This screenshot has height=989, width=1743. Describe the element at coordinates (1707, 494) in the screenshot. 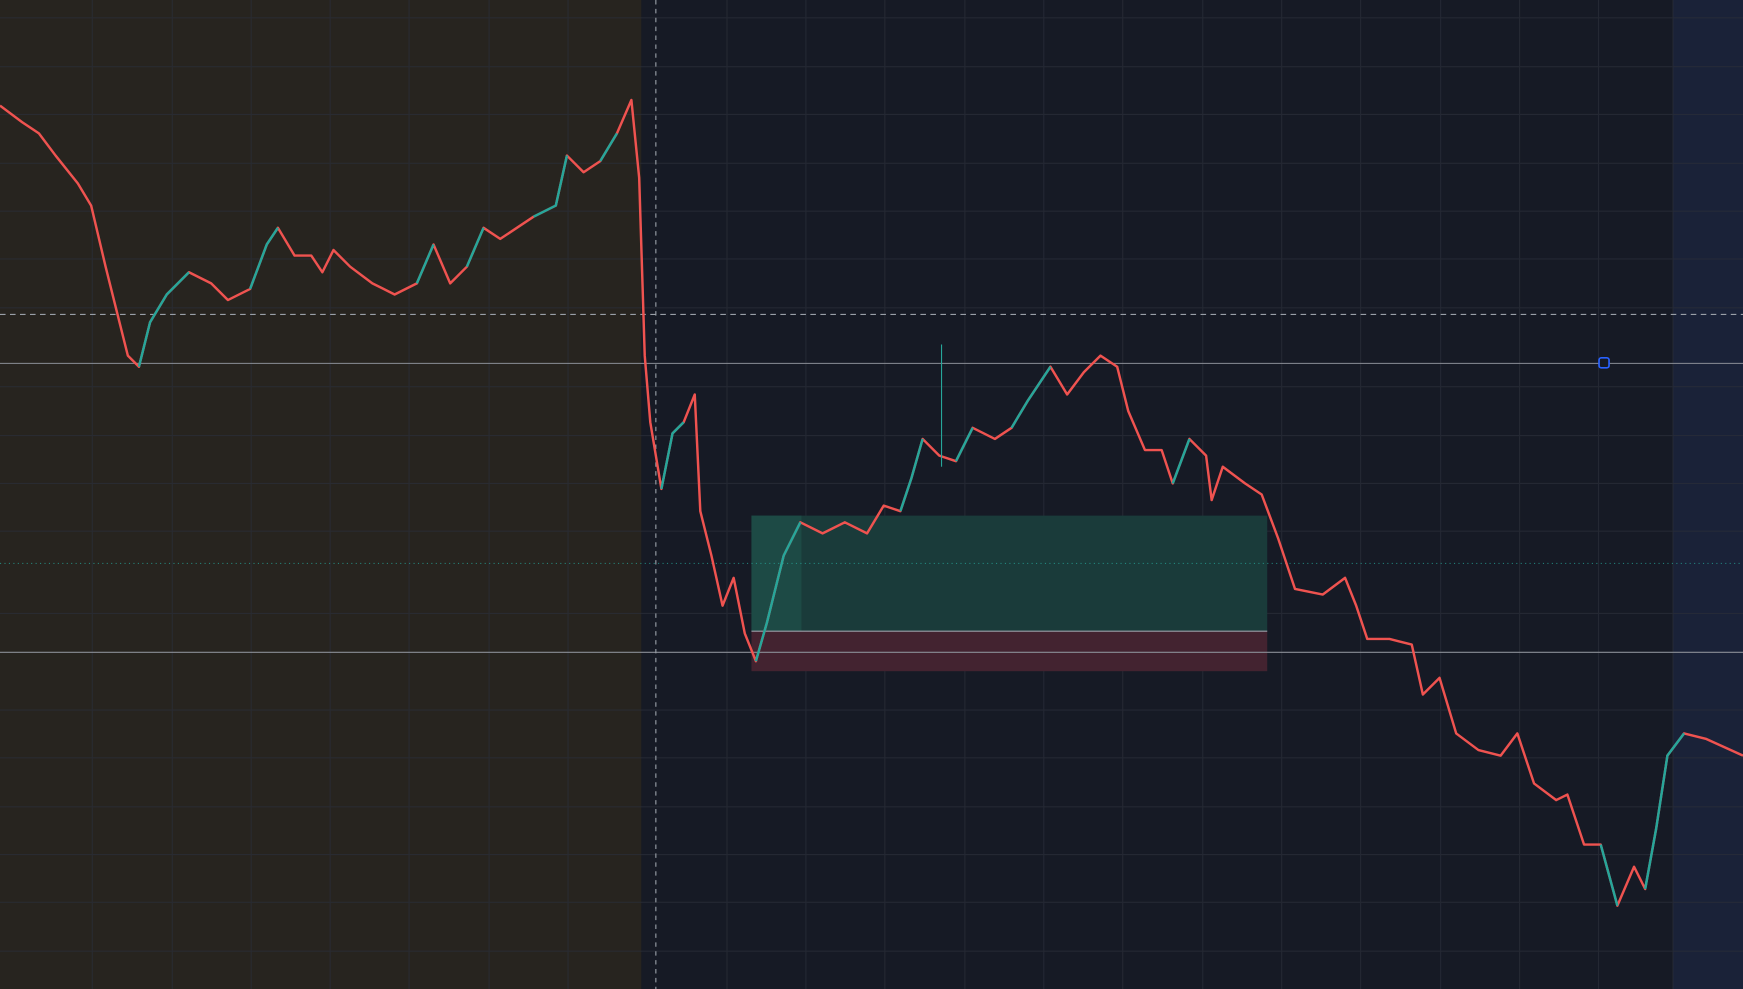

I see `session-background` at that location.